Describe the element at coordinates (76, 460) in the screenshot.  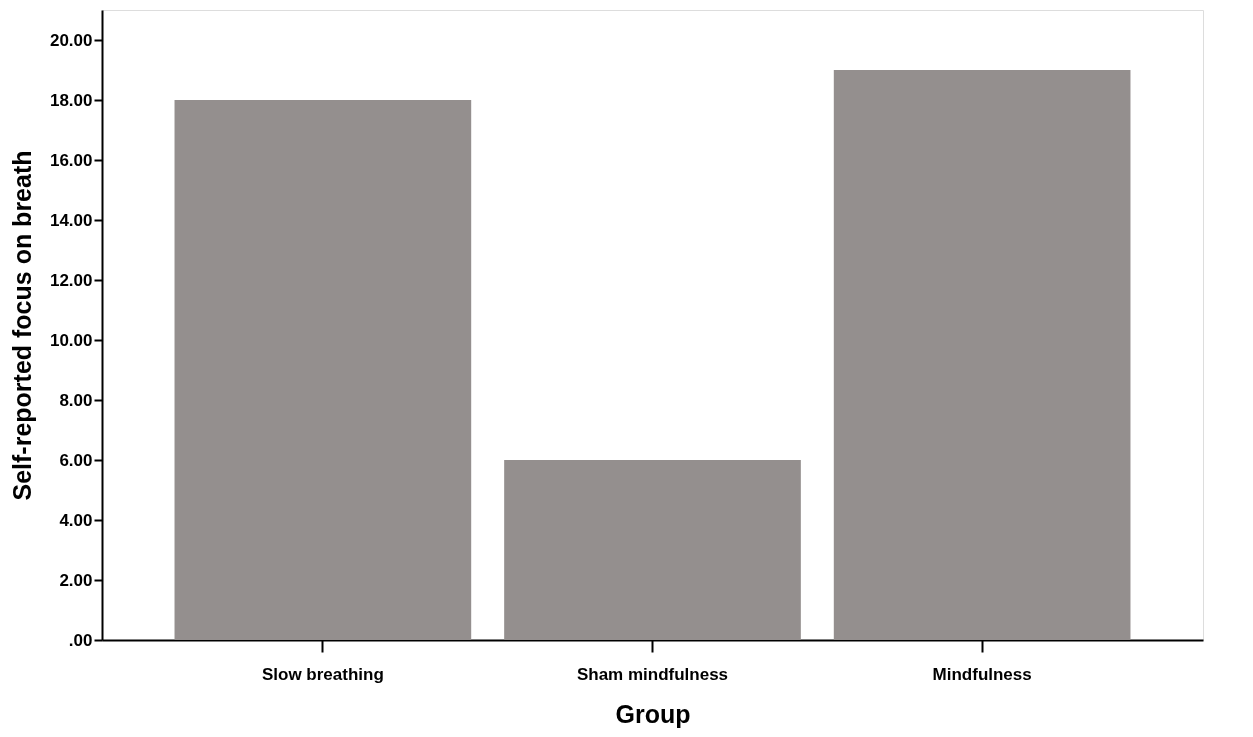
I see `y-tick-label: 6.00` at that location.